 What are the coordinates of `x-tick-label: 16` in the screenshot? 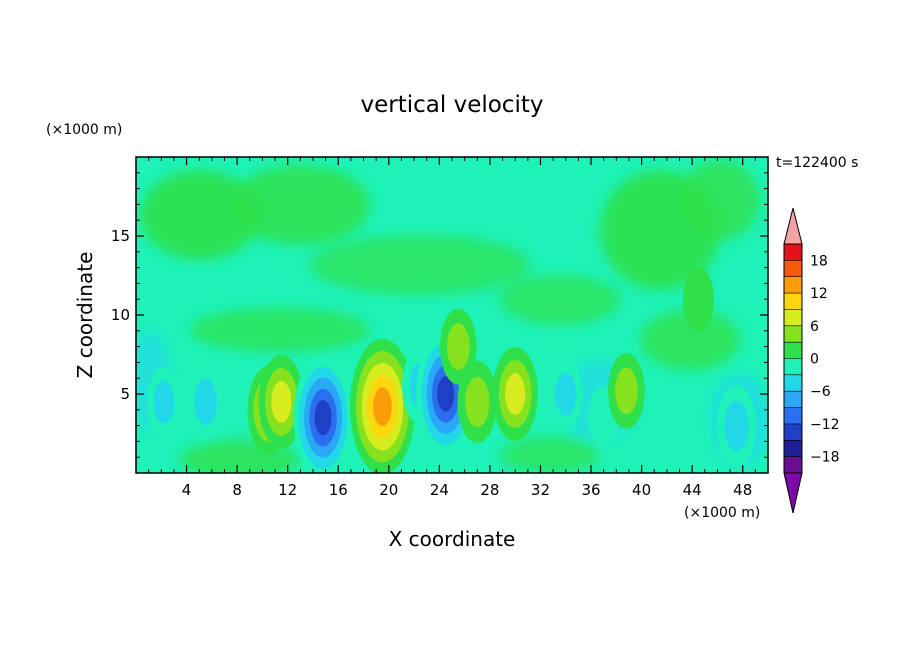 It's located at (338, 490).